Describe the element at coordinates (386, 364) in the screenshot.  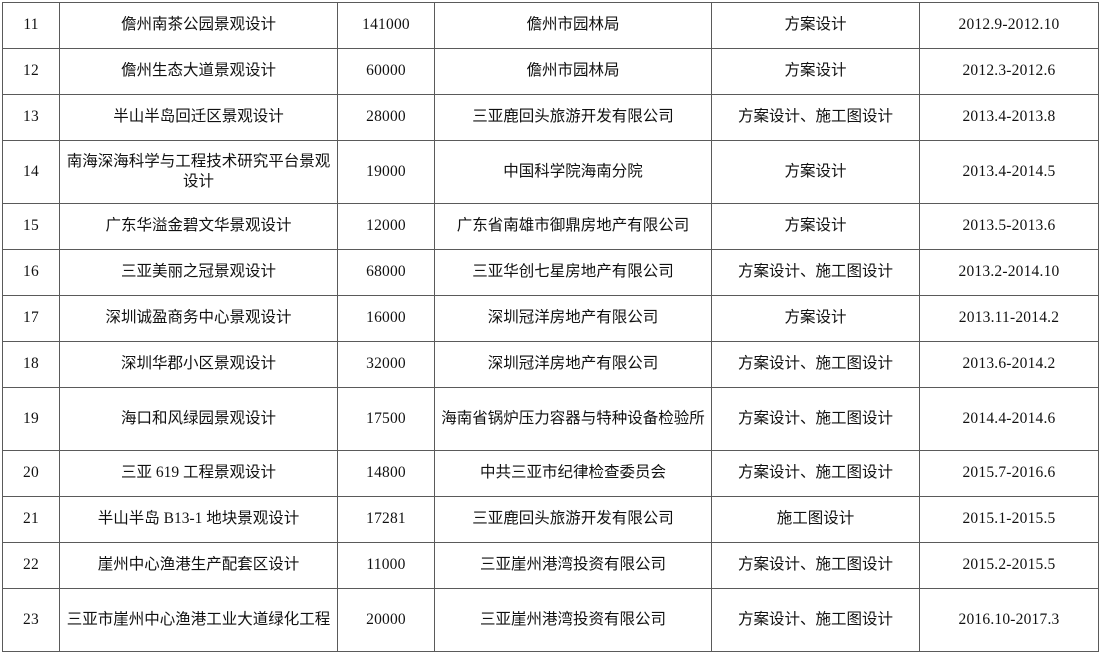
I see `area-value: 32000` at that location.